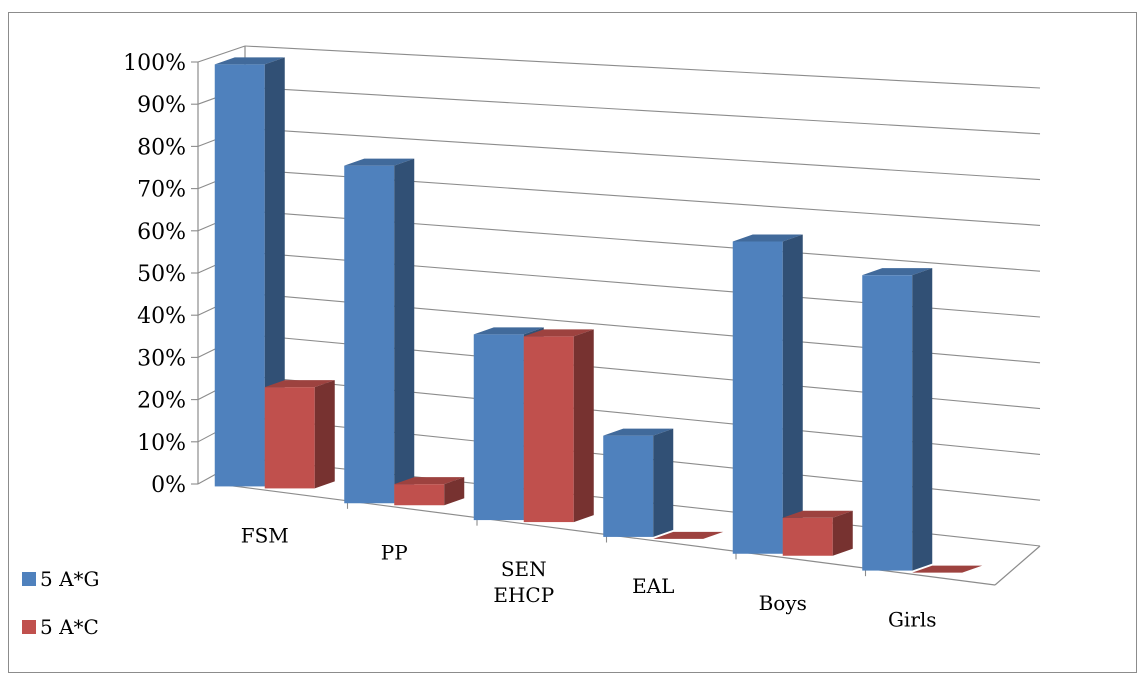 Image resolution: width=1147 pixels, height=677 pixels. I want to click on y-tick-label: 0%, so click(168, 485).